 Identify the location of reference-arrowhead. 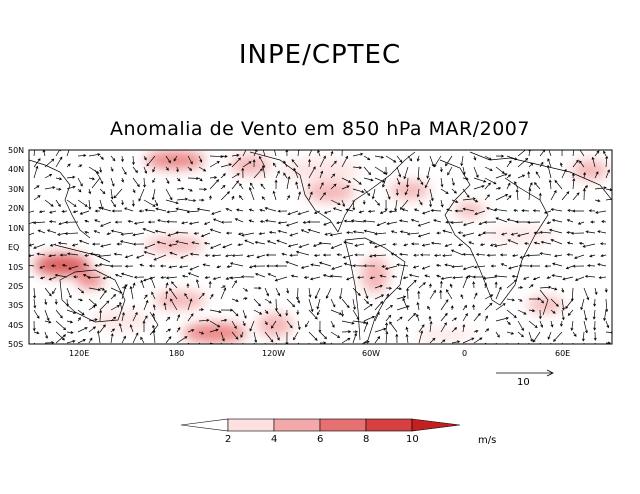
(550, 373).